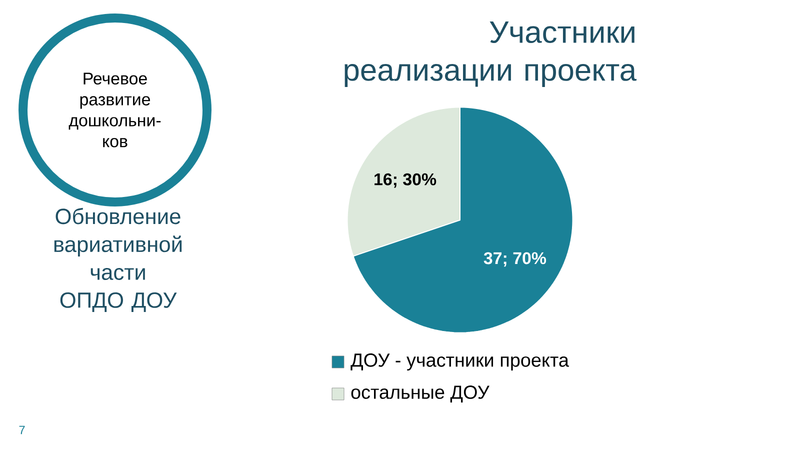  What do you see at coordinates (405, 180) in the screenshot?
I see `data-label: 16; 30%` at bounding box center [405, 180].